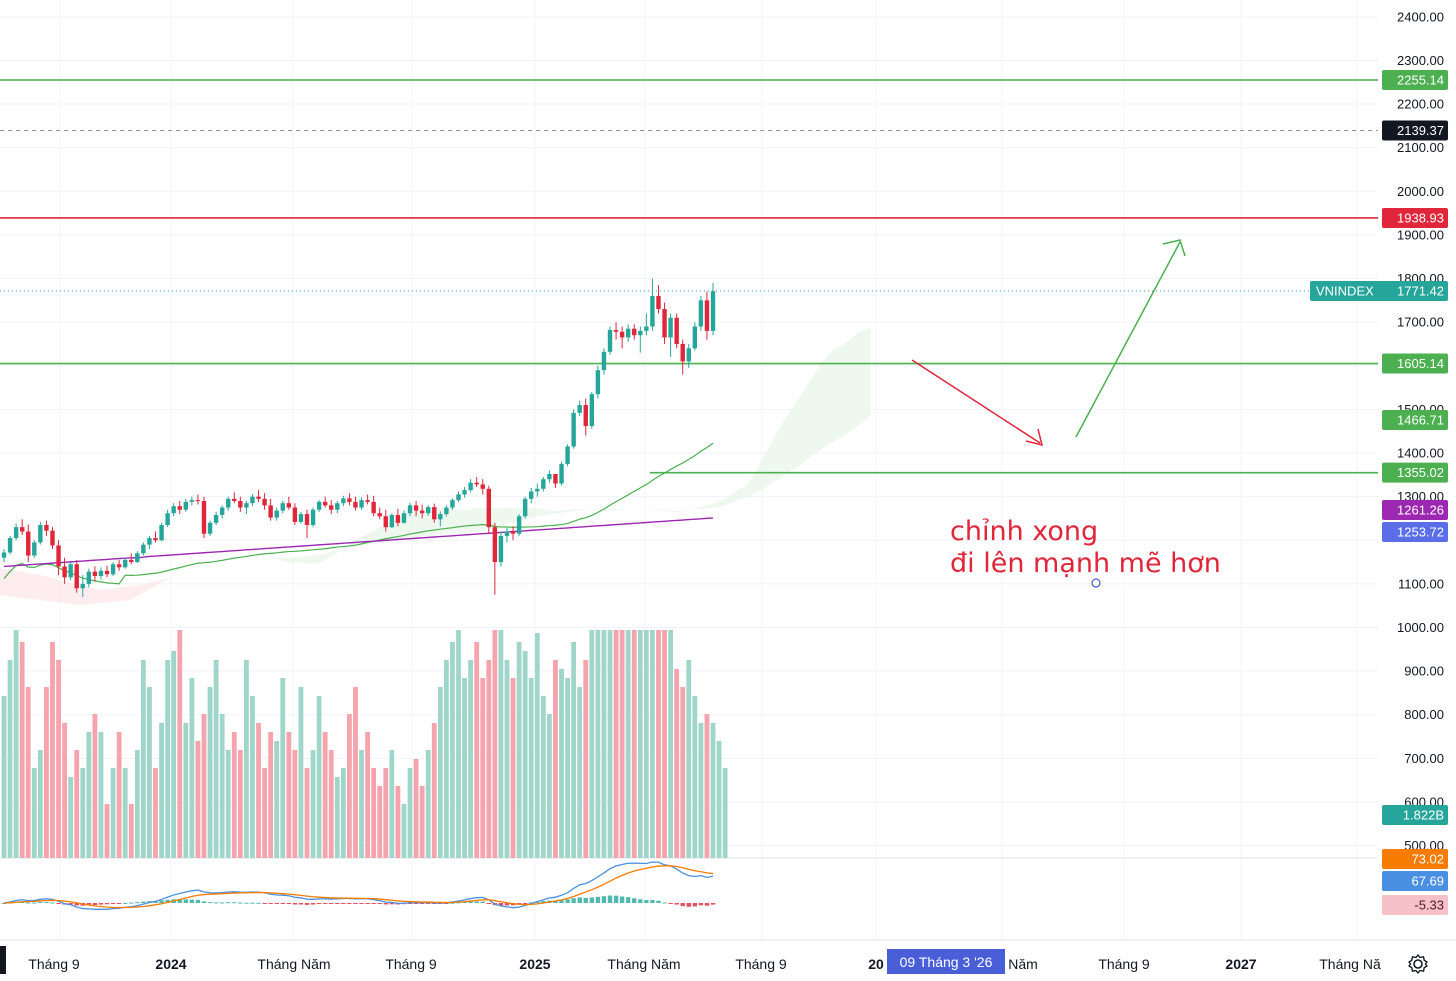  I want to click on level-price-badge: 1938.93, so click(1420, 217).